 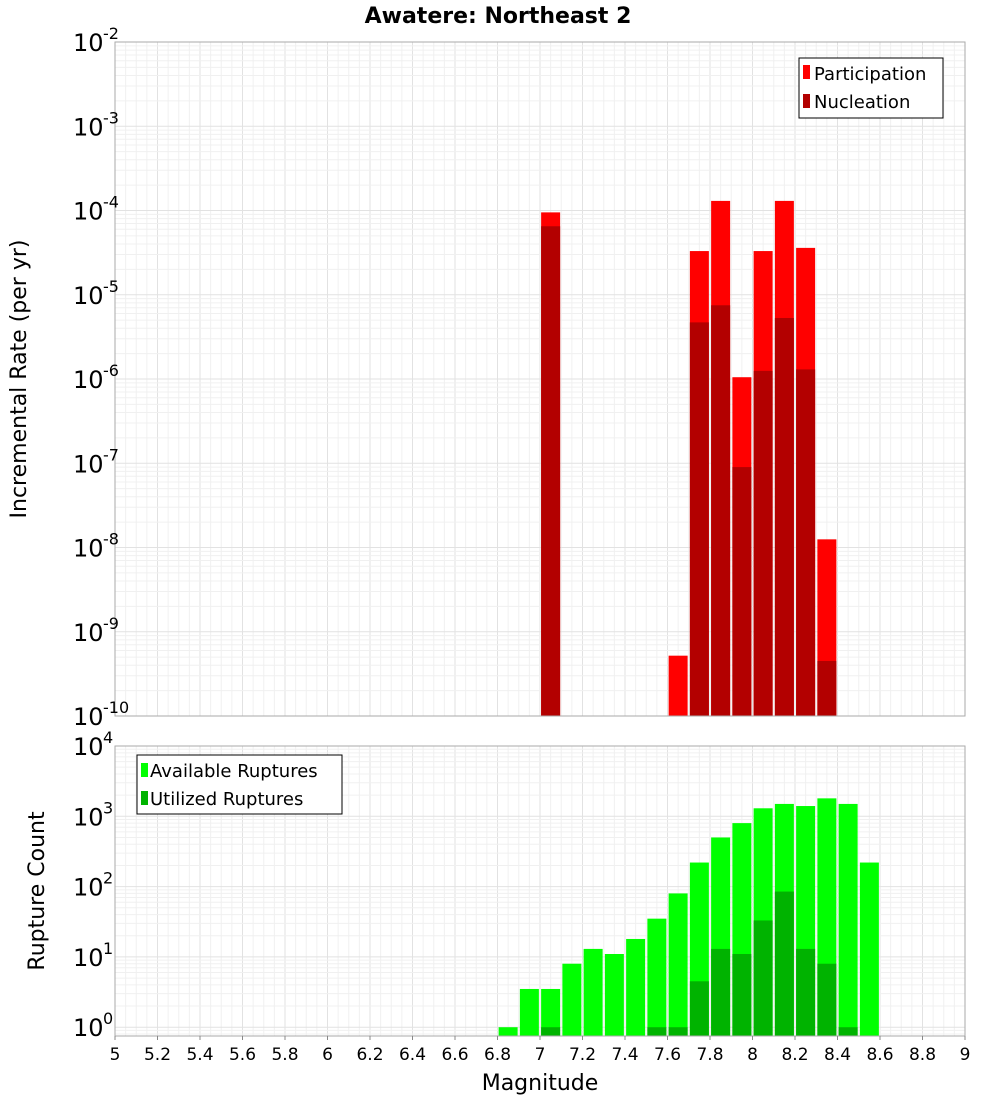 I want to click on x-tick-label: 5.4, so click(x=199, y=1055).